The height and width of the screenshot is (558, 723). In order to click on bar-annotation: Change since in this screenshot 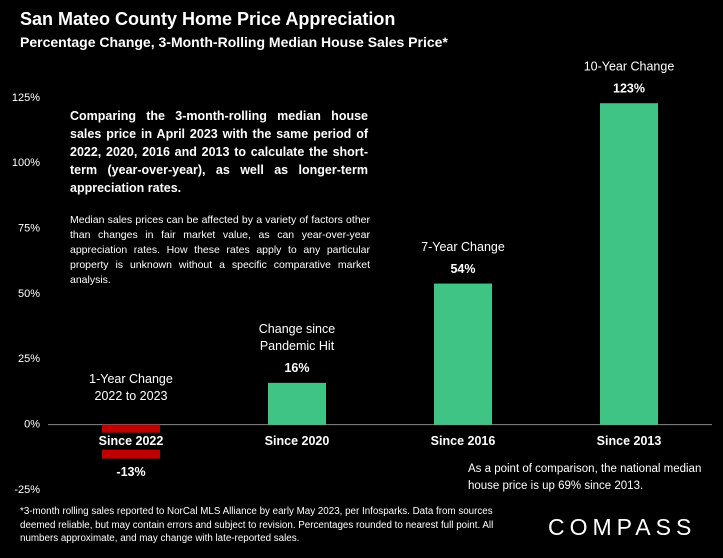, I will do `click(297, 329)`.